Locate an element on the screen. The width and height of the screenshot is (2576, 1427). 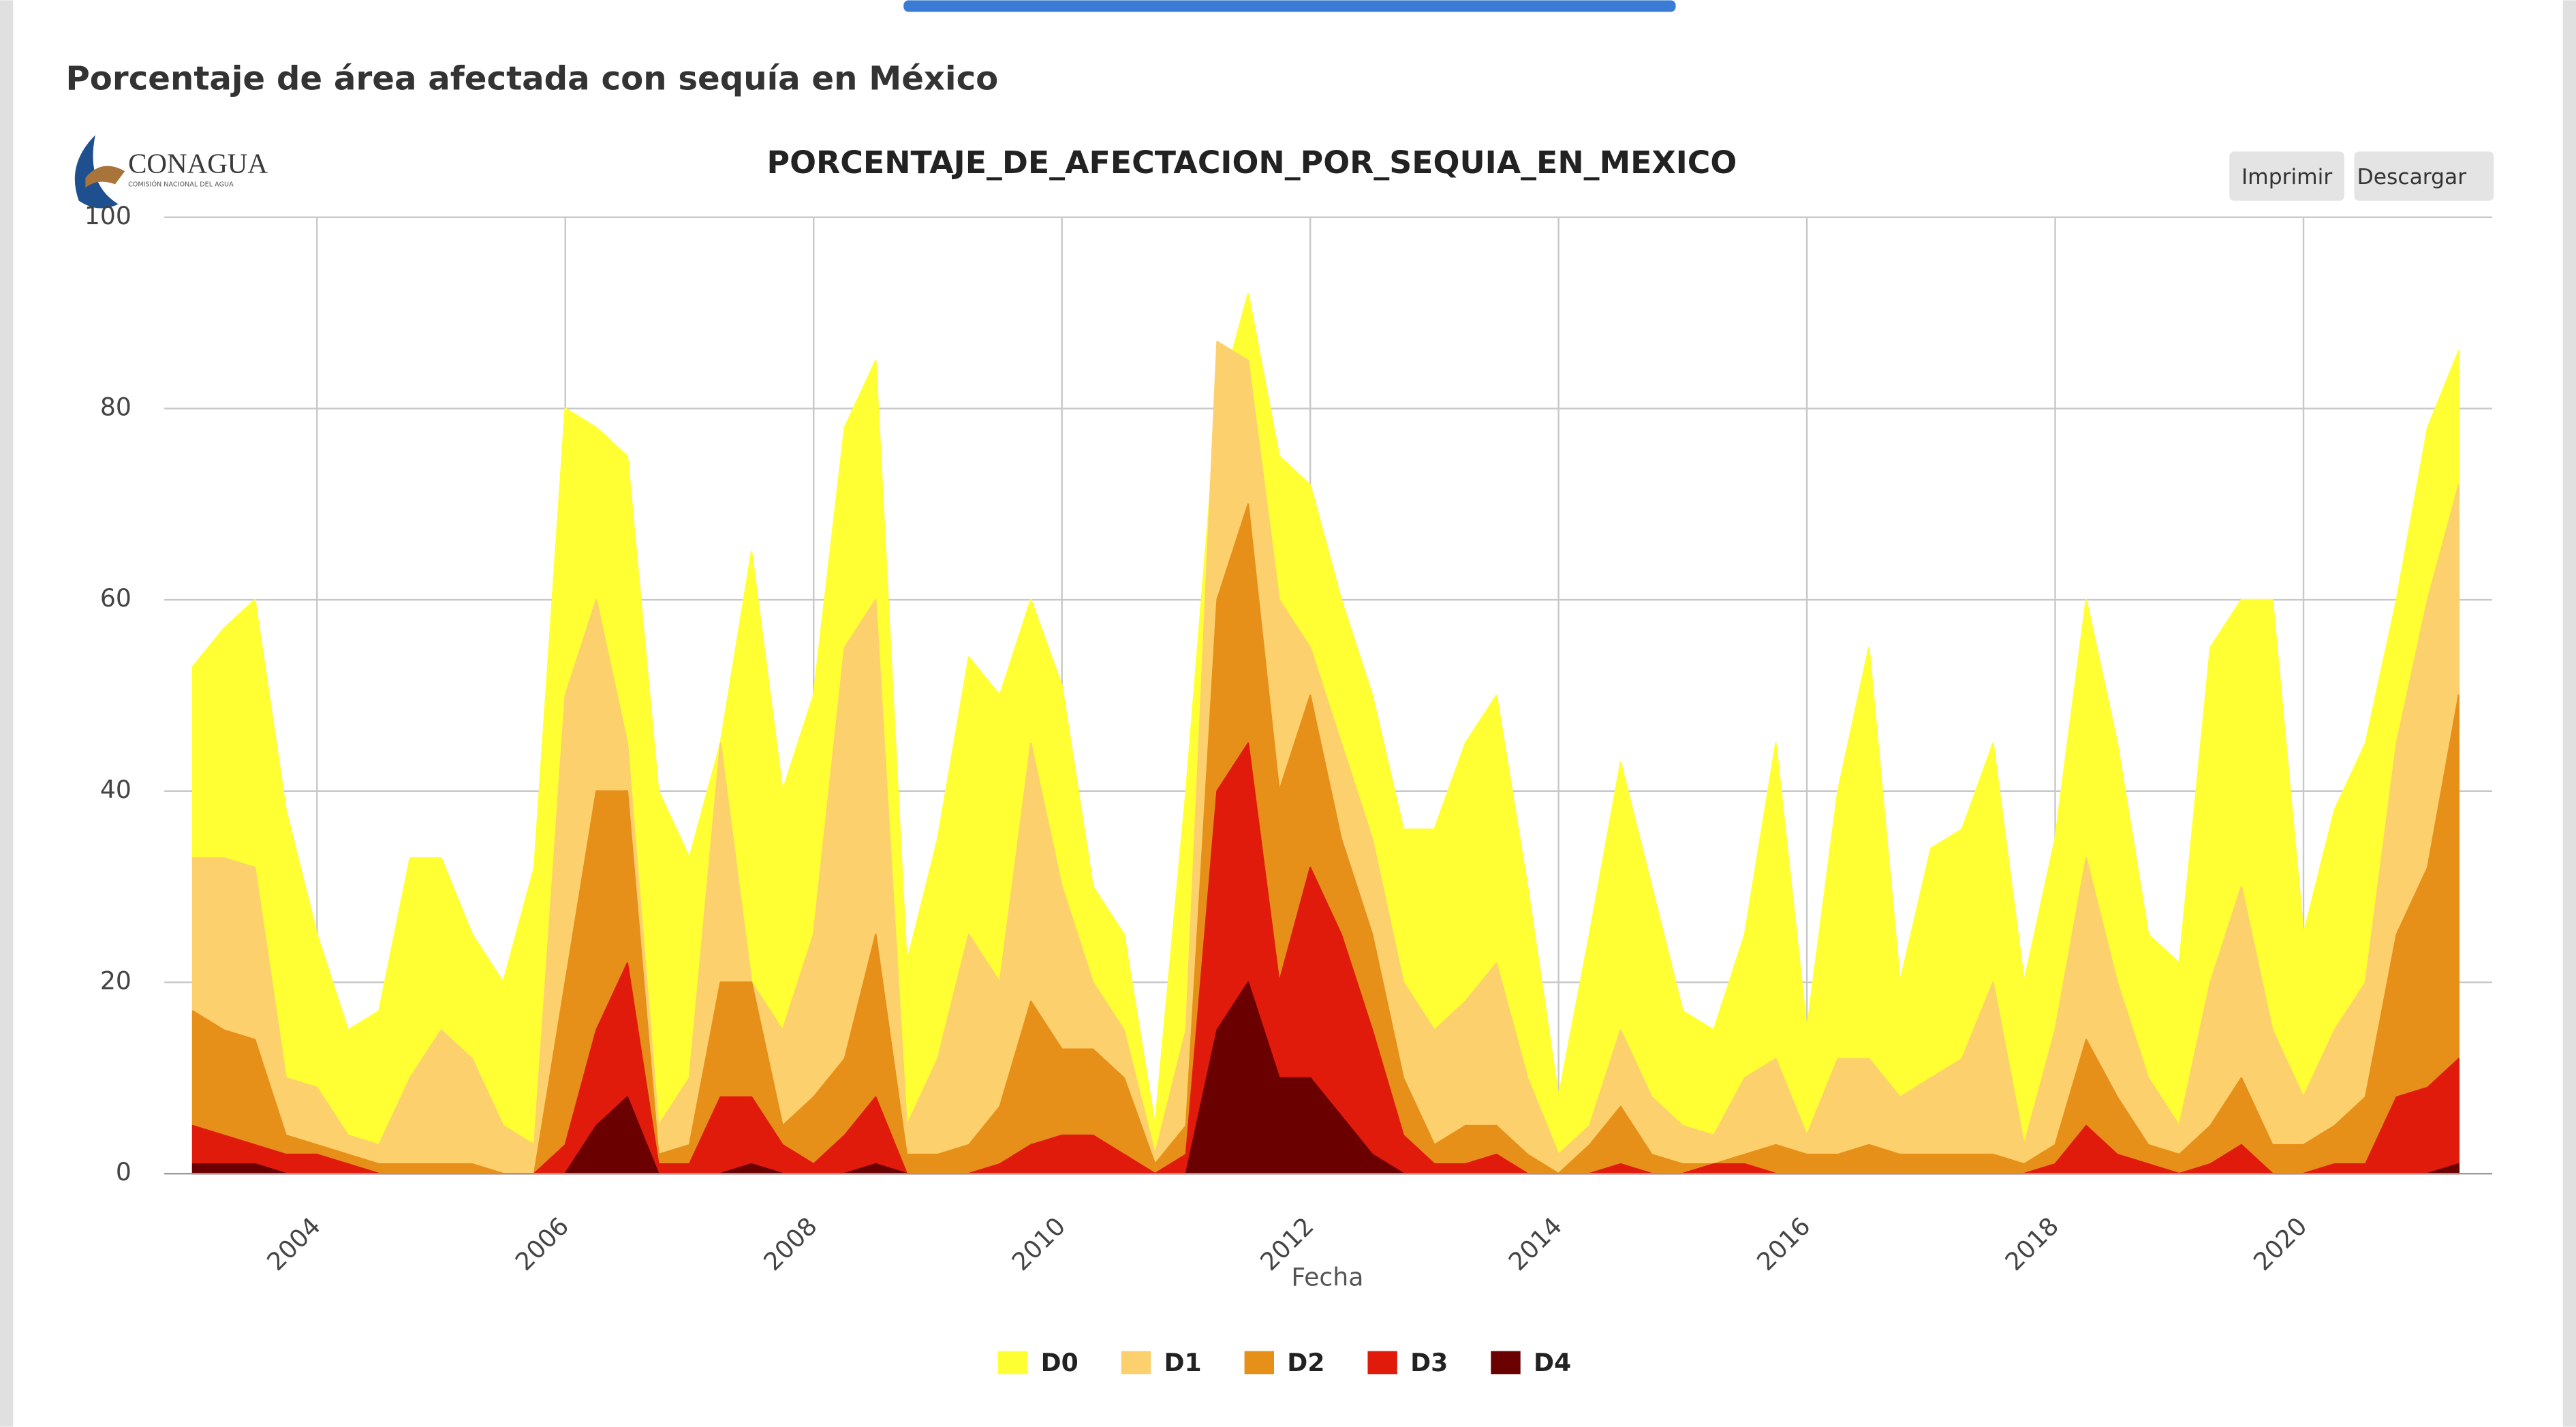
y-tick-label: 0 is located at coordinates (123, 1171).